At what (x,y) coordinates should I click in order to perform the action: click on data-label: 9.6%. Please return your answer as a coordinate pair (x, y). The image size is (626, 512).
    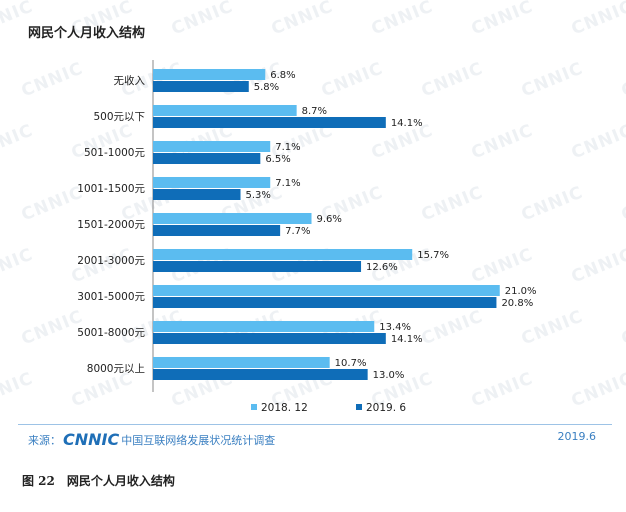
    Looking at the image, I should click on (329, 219).